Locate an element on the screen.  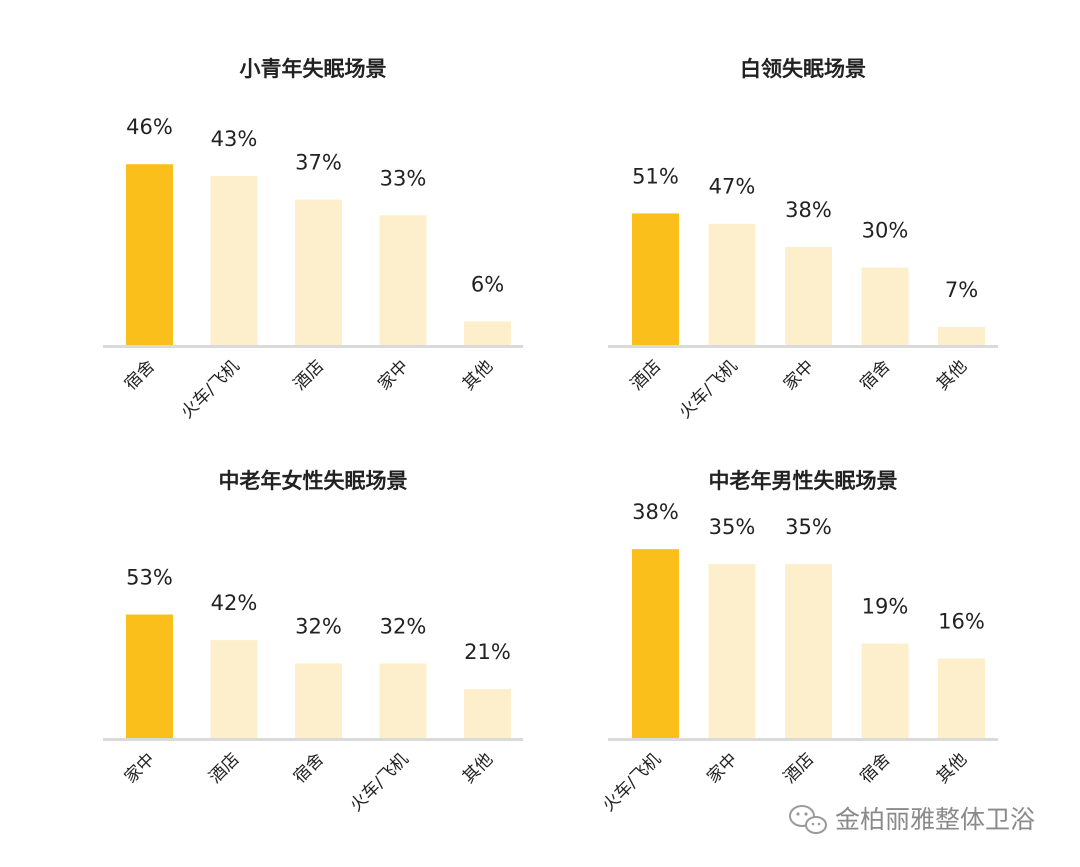
chart-title: 中老年男性失眠场景 is located at coordinates (803, 481).